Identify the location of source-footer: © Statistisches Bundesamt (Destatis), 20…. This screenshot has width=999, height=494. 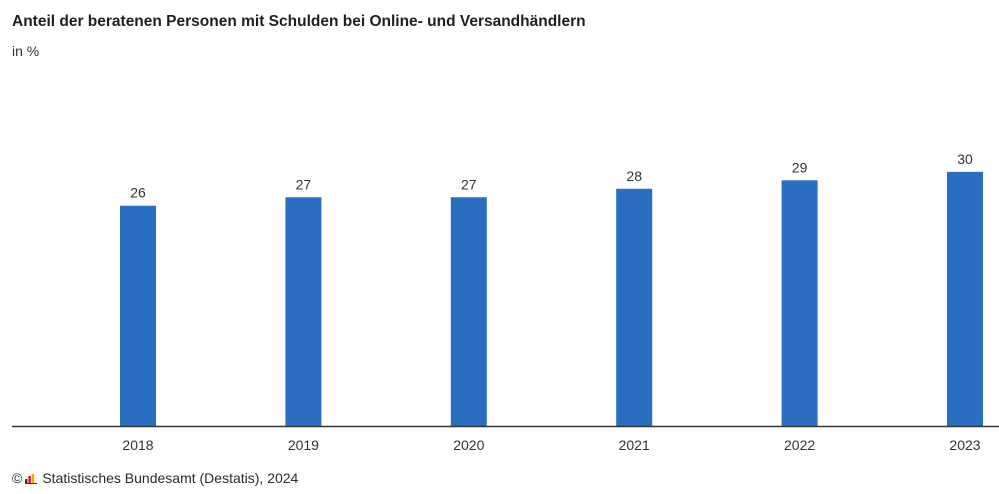
(155, 478).